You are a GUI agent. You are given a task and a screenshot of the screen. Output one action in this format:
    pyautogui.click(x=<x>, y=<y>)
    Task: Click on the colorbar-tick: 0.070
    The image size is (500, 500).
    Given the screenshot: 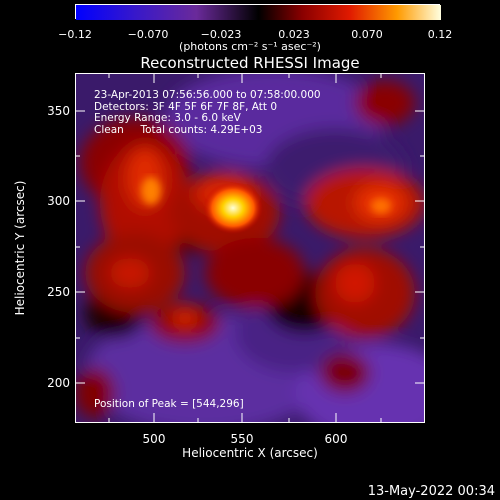 What is the action you would take?
    pyautogui.click(x=367, y=34)
    